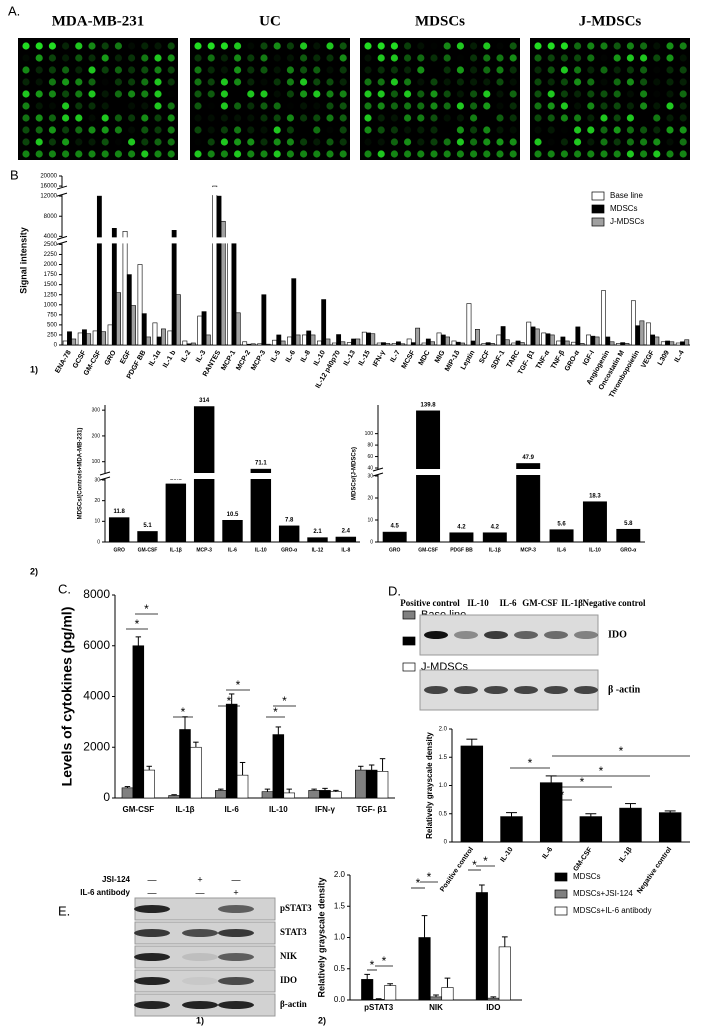 Image resolution: width=702 pixels, height=1028 pixels. What do you see at coordinates (321, 937) in the screenshot?
I see `y-axis-title: Relatively grayscale density` at bounding box center [321, 937].